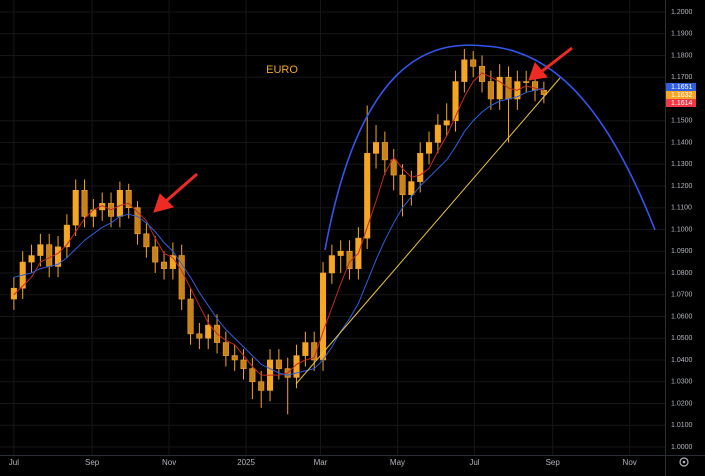 Image resolution: width=705 pixels, height=476 pixels. I want to click on price-label: 1.1651, so click(682, 87).